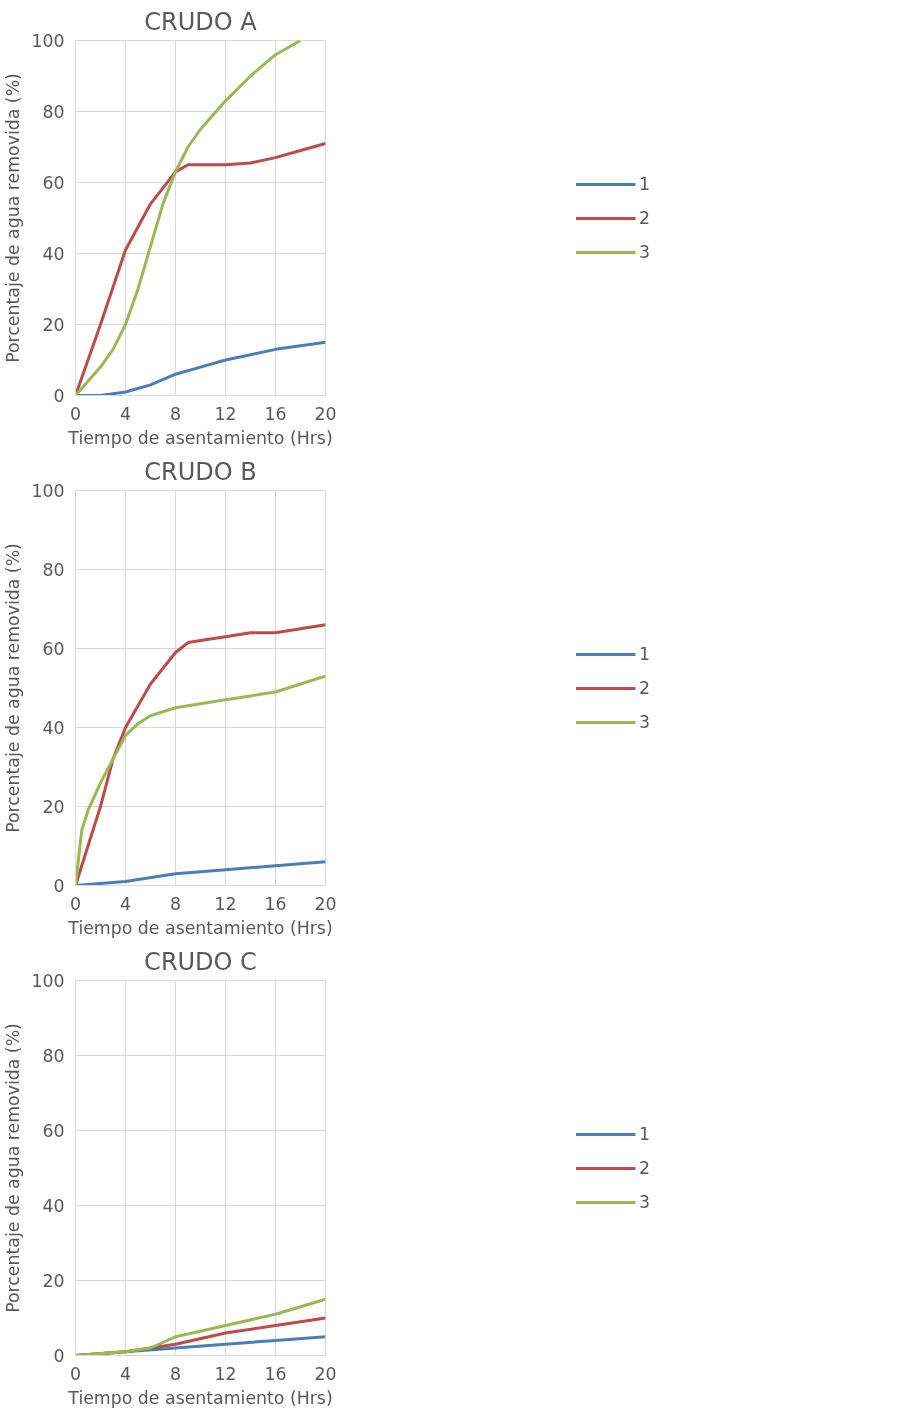  Describe the element at coordinates (200, 961) in the screenshot. I see `chart-title: CRUDO C` at that location.